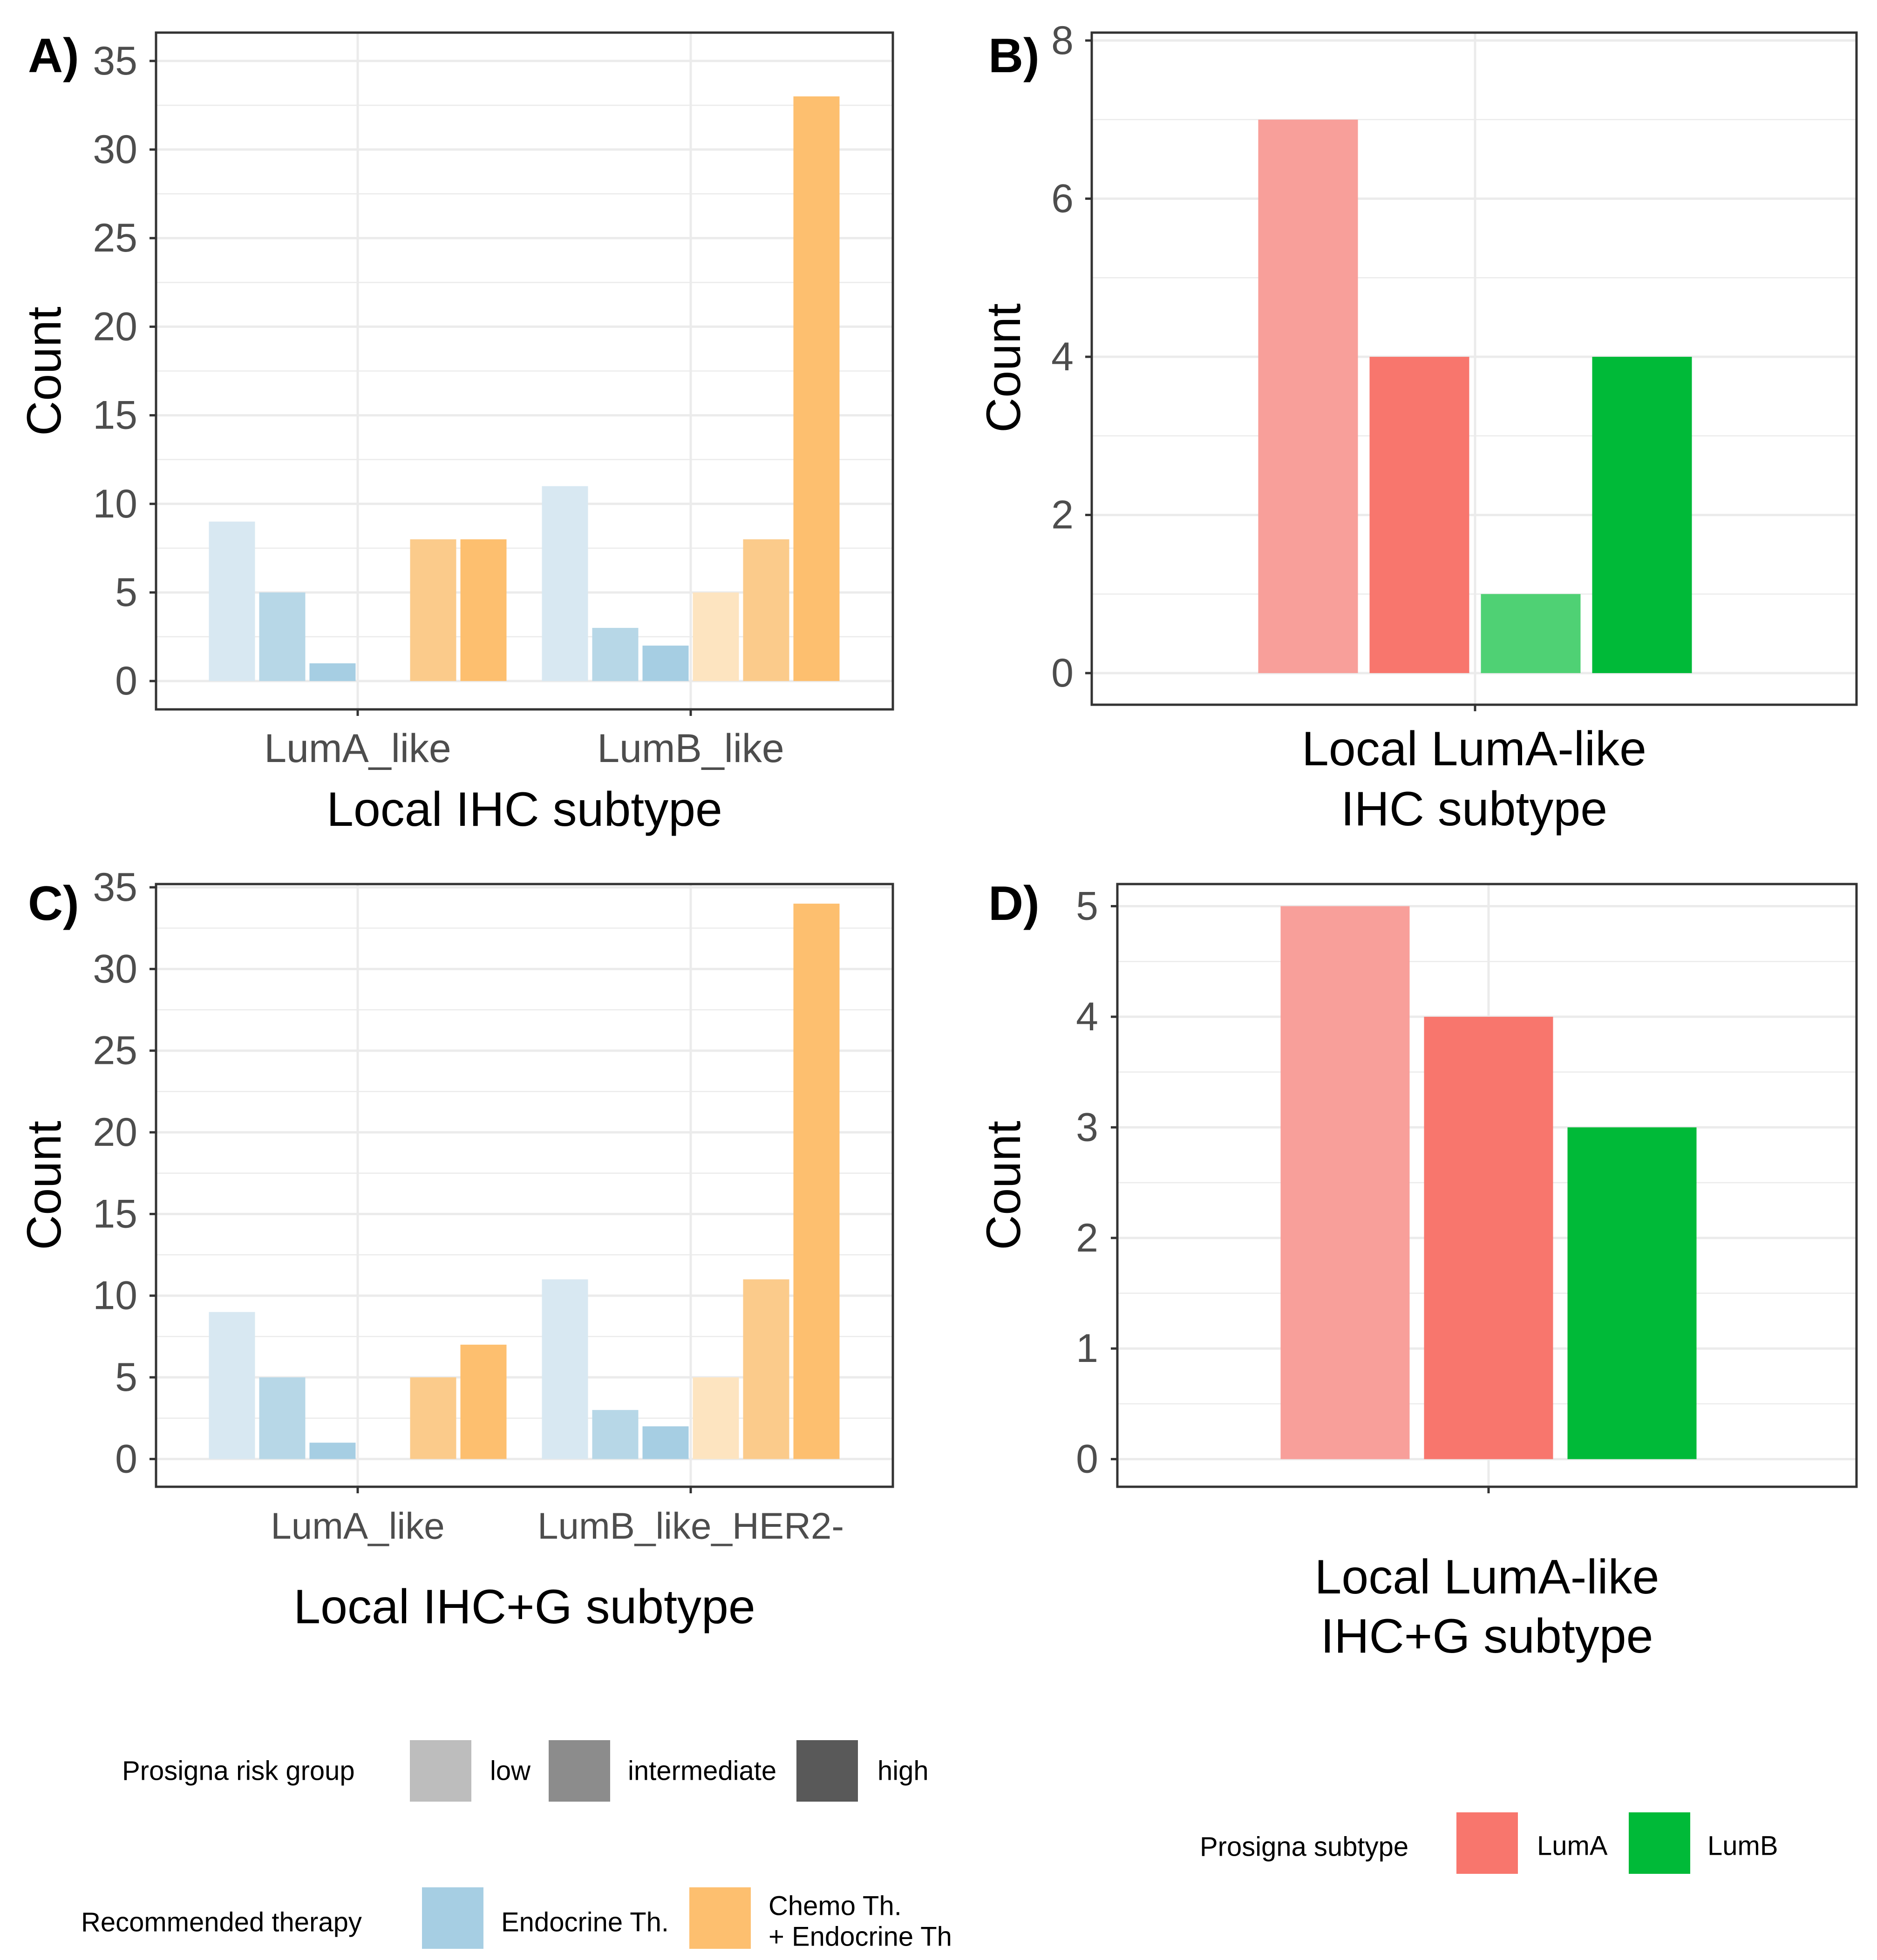 The width and height of the screenshot is (1877, 1960). I want to click on panel-d-border, so click(1487, 1185).